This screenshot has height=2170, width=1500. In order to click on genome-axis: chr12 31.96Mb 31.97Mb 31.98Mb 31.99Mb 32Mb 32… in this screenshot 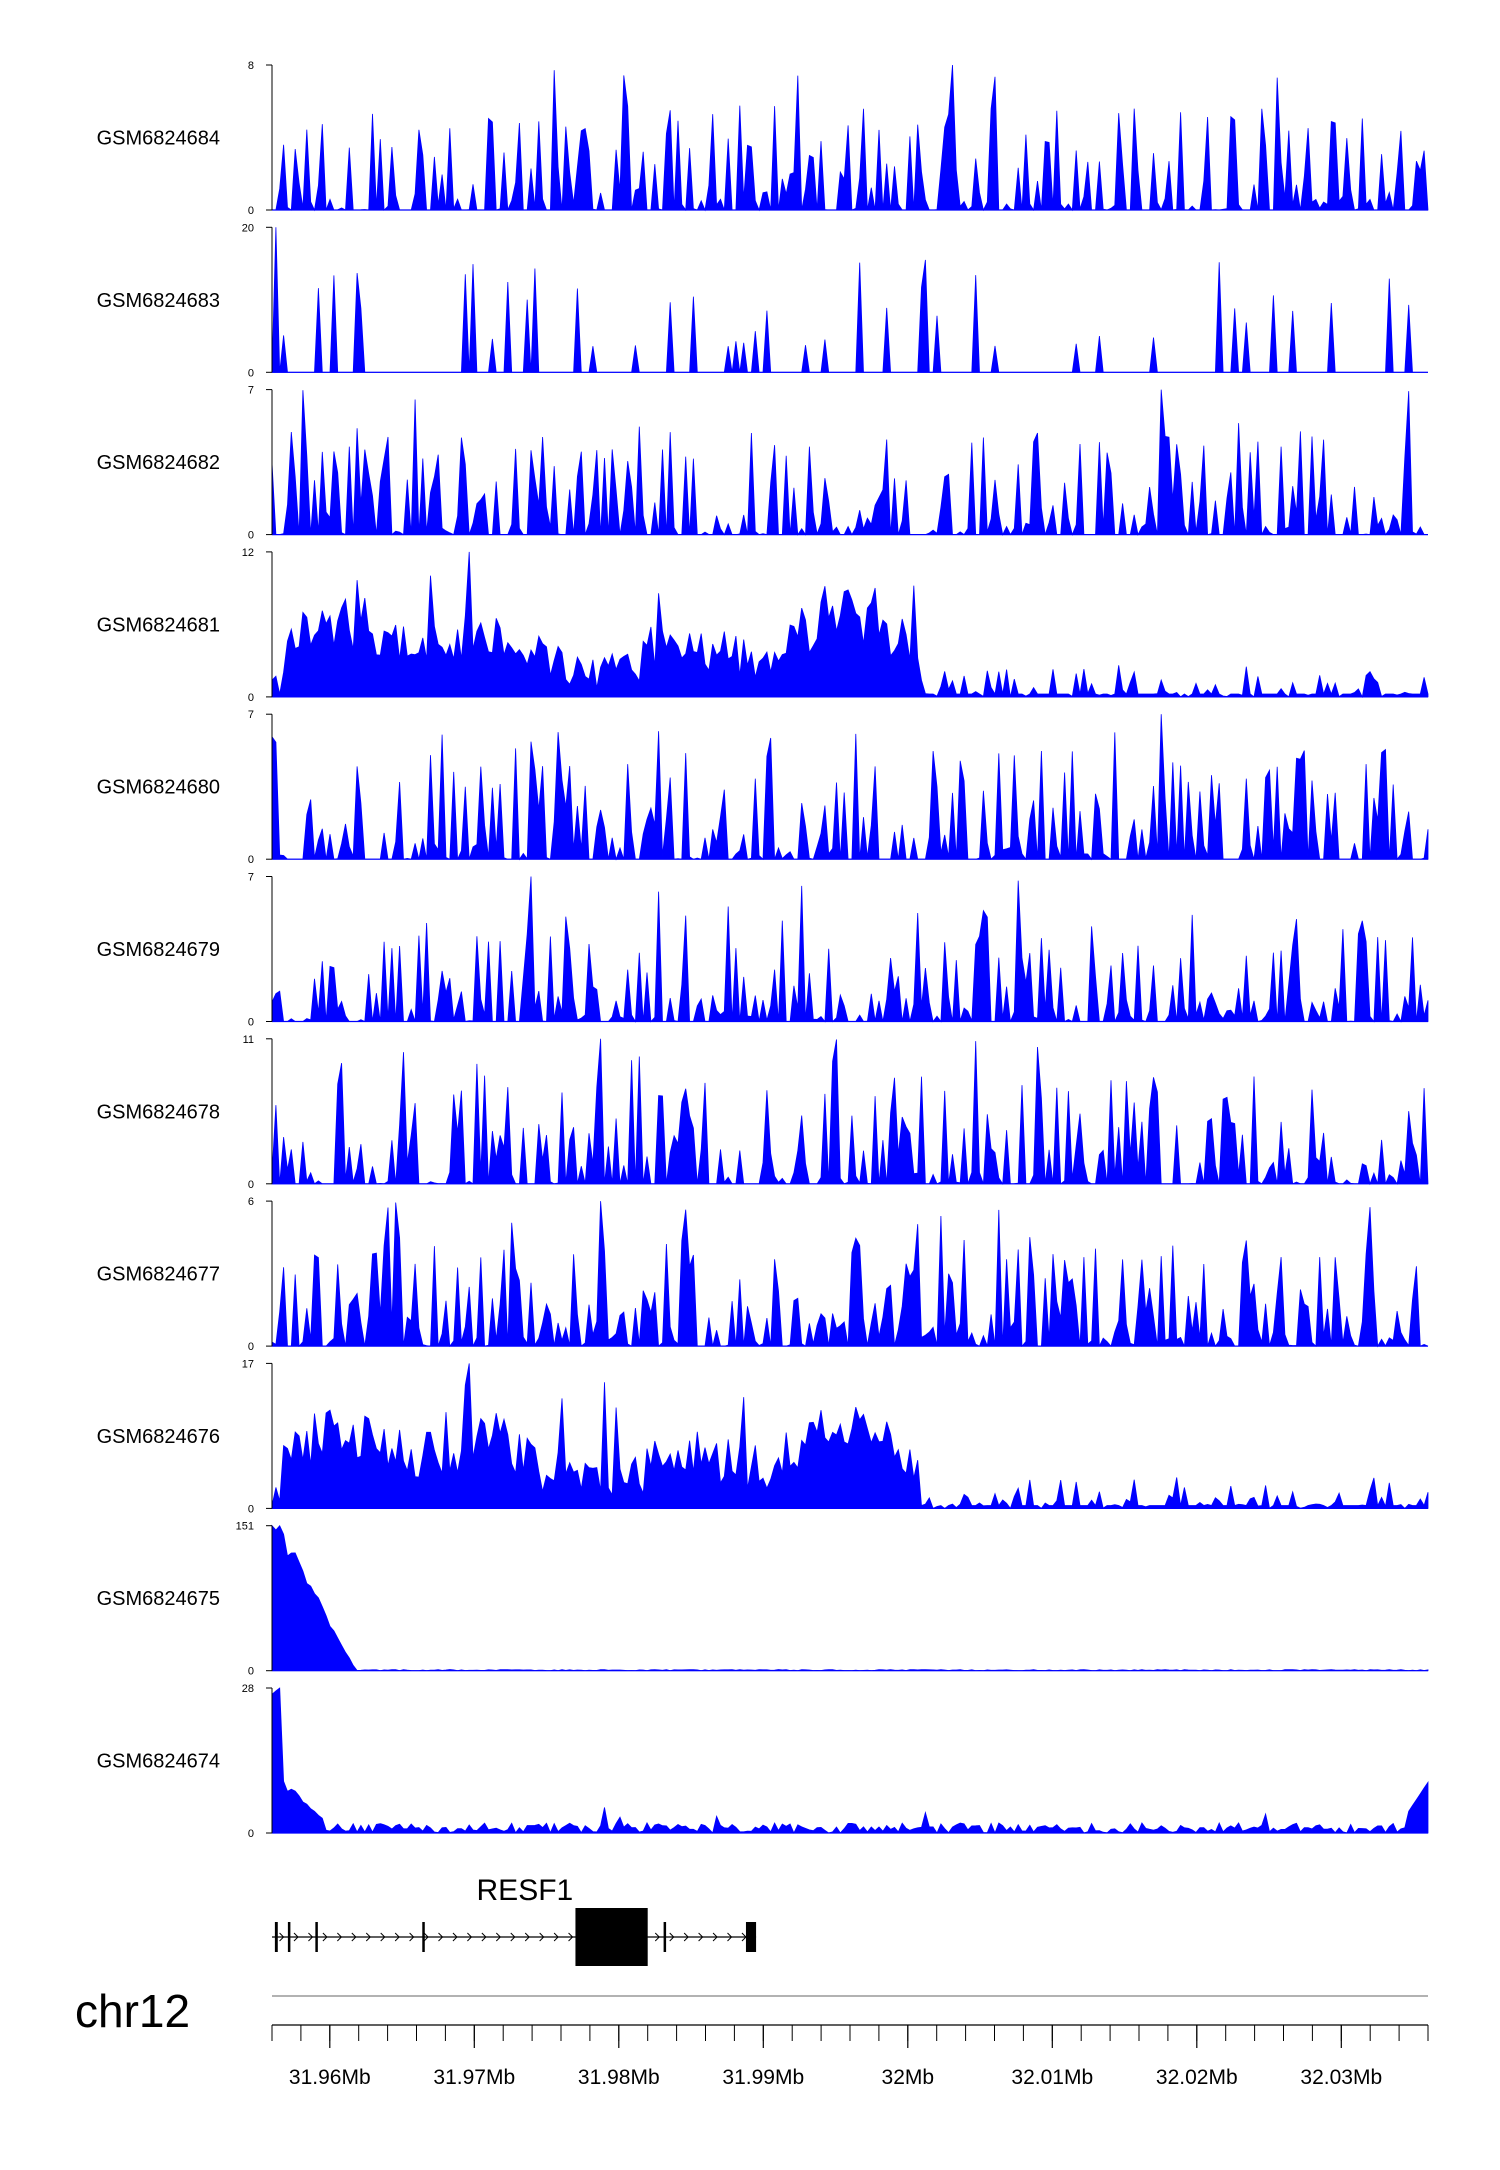, I will do `click(752, 2037)`.